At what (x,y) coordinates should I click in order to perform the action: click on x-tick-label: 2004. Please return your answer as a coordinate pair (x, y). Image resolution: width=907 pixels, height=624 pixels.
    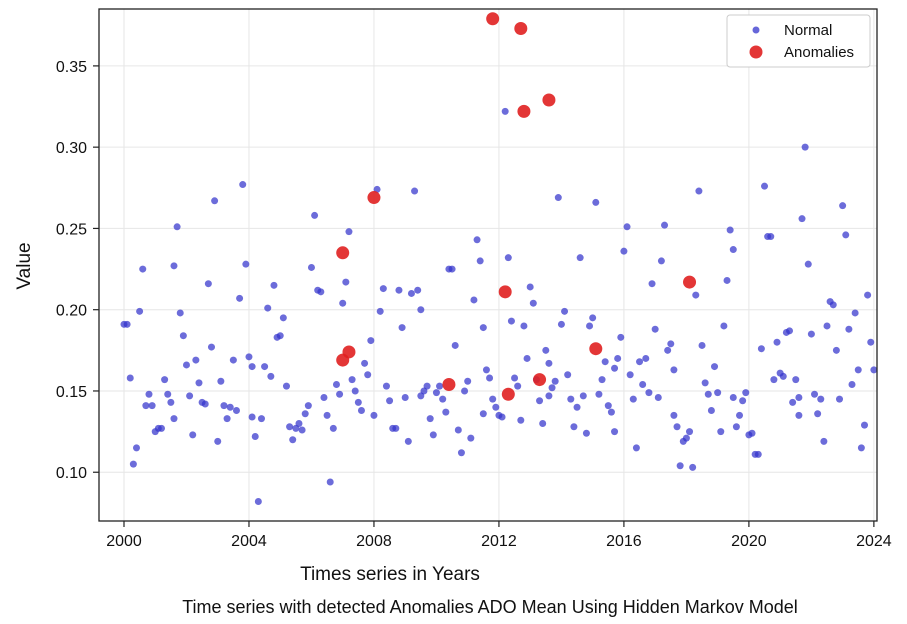
    Looking at the image, I should click on (249, 541).